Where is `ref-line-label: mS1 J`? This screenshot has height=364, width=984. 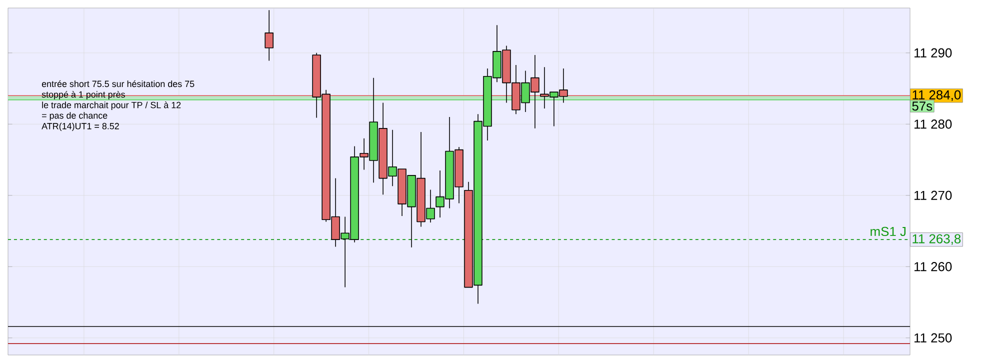 ref-line-label: mS1 J is located at coordinates (888, 231).